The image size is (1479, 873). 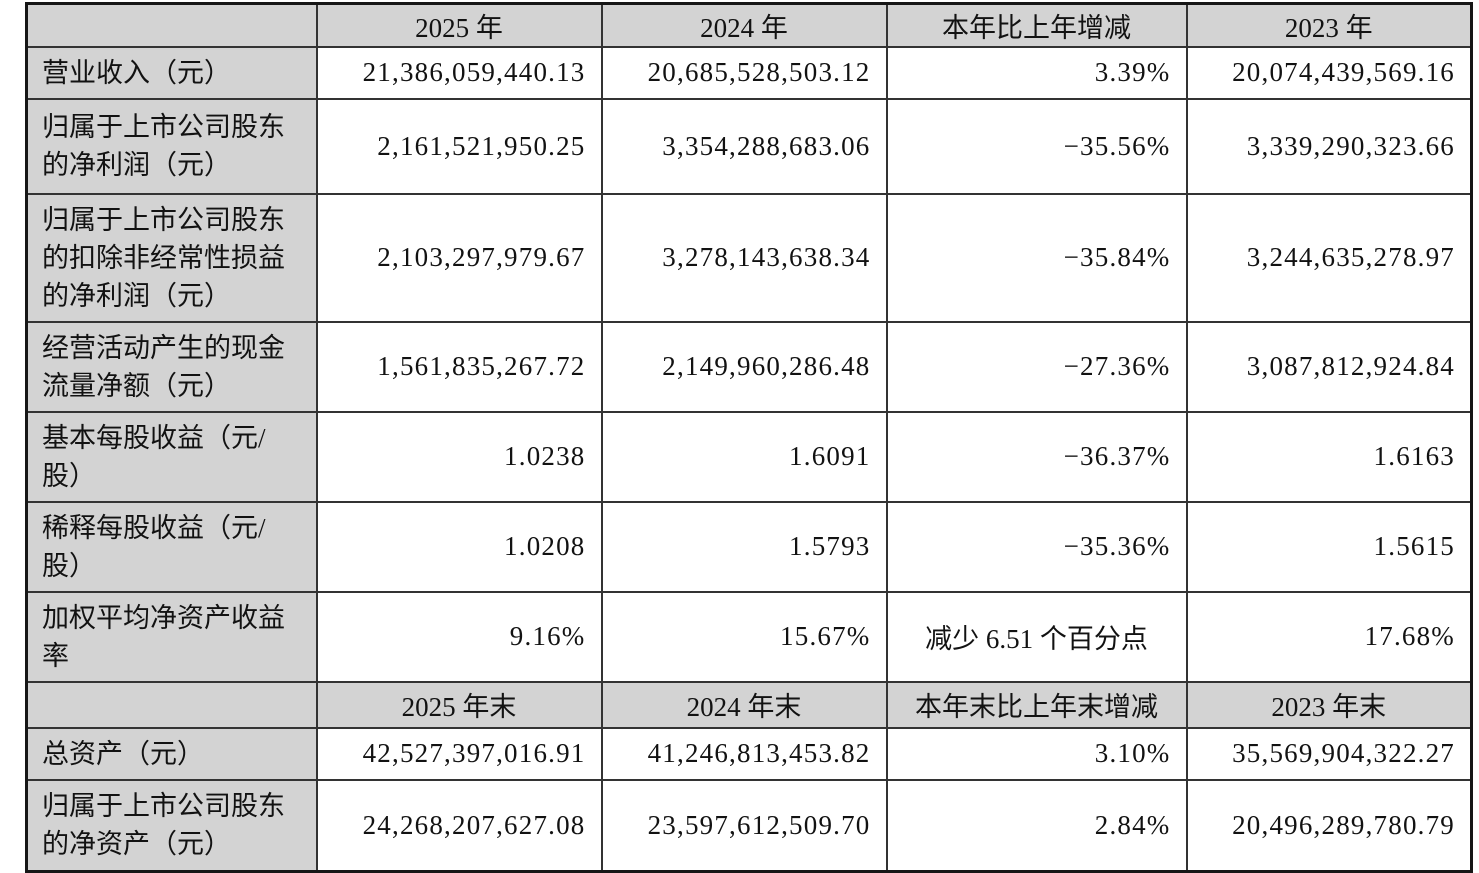 I want to click on value-2024: 3,354,288,683.06, so click(x=744, y=146).